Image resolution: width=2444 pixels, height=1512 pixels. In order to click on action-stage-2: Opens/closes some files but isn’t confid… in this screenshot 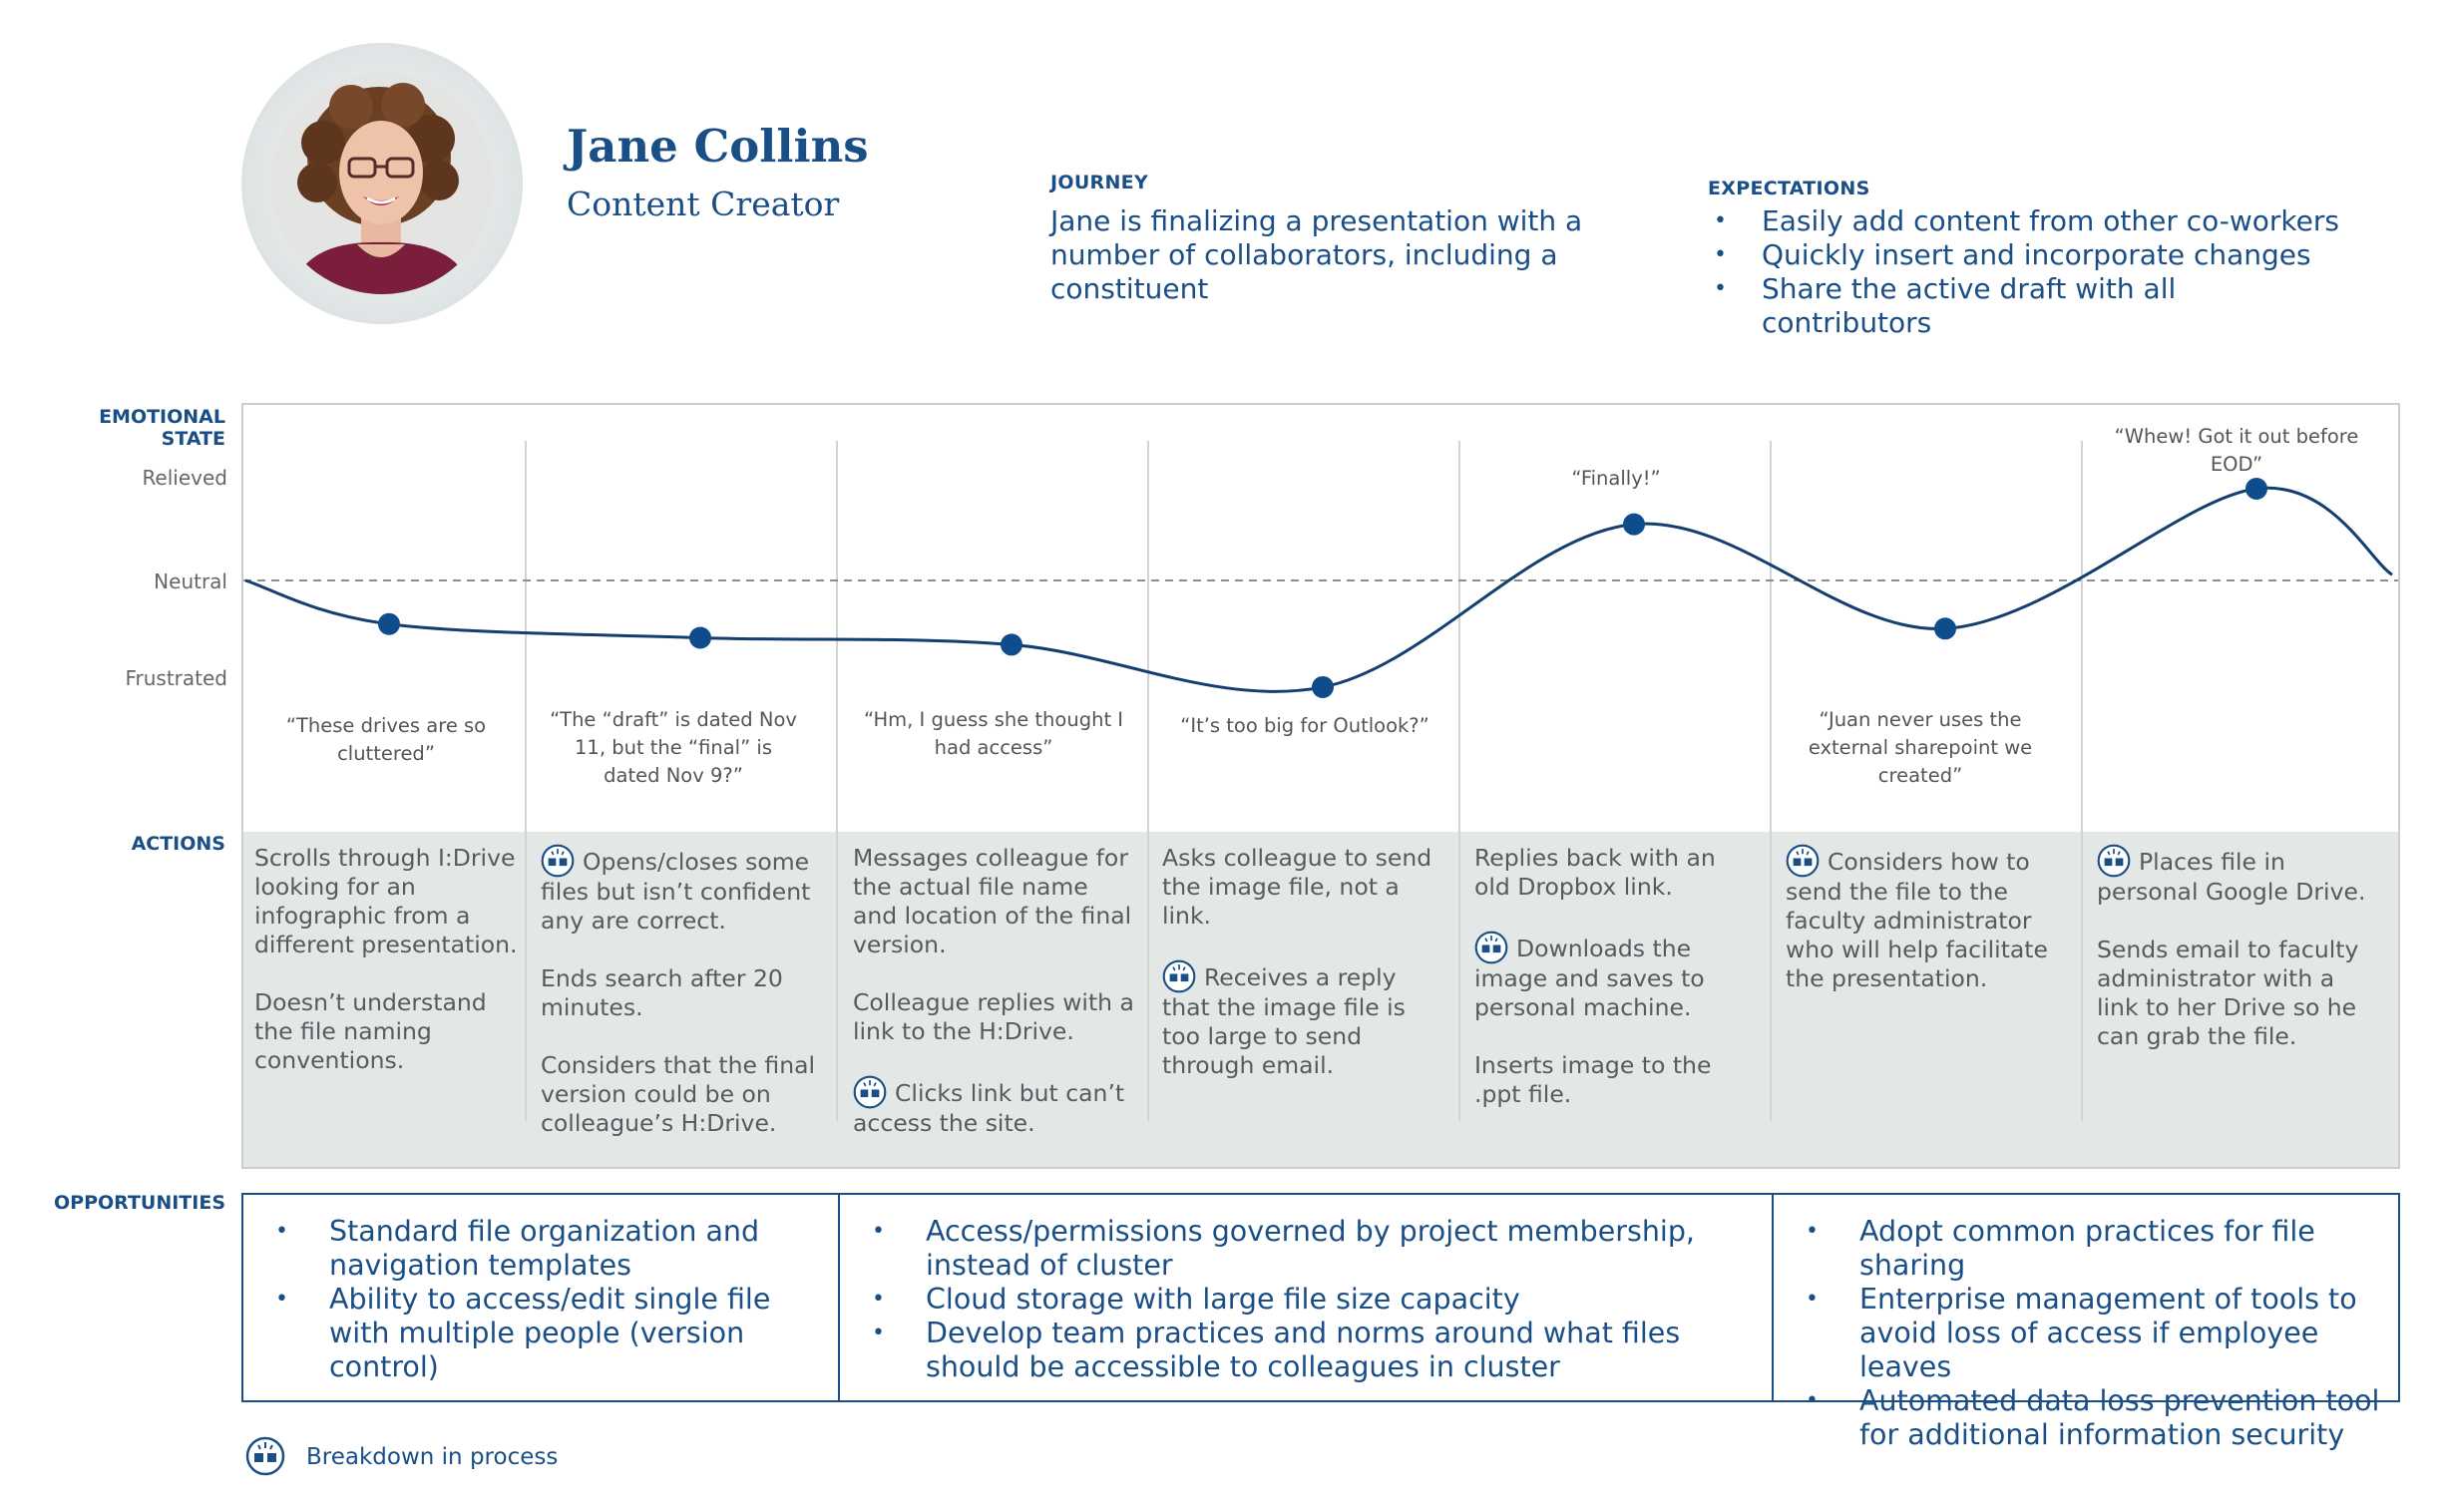, I will do `click(681, 1005)`.